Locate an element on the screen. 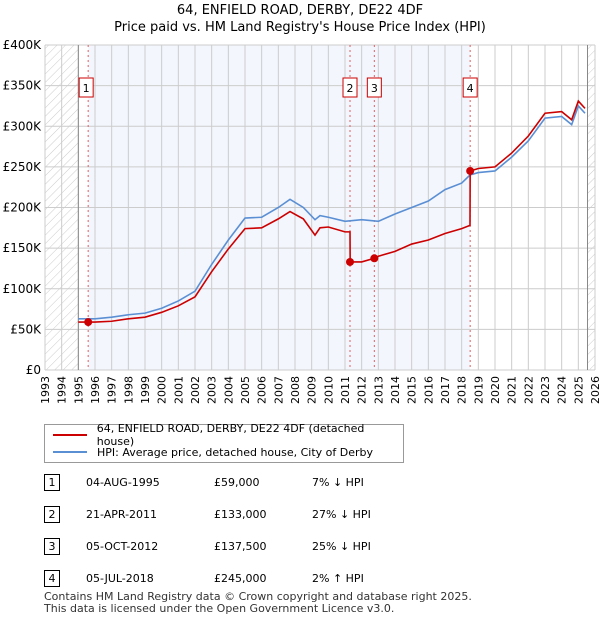 The height and width of the screenshot is (620, 600). x-tick-label: 2004 is located at coordinates (228, 390).